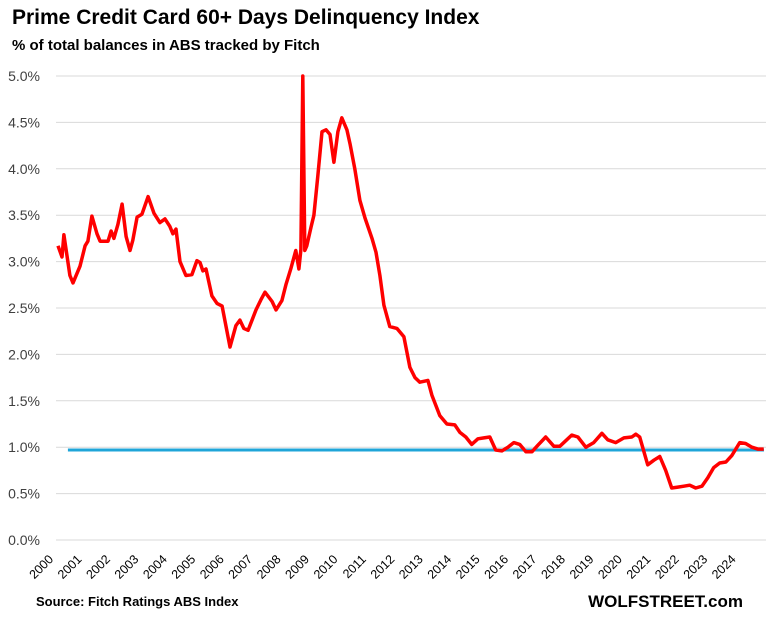 The width and height of the screenshot is (768, 620). I want to click on x-tick-label: 2009, so click(298, 567).